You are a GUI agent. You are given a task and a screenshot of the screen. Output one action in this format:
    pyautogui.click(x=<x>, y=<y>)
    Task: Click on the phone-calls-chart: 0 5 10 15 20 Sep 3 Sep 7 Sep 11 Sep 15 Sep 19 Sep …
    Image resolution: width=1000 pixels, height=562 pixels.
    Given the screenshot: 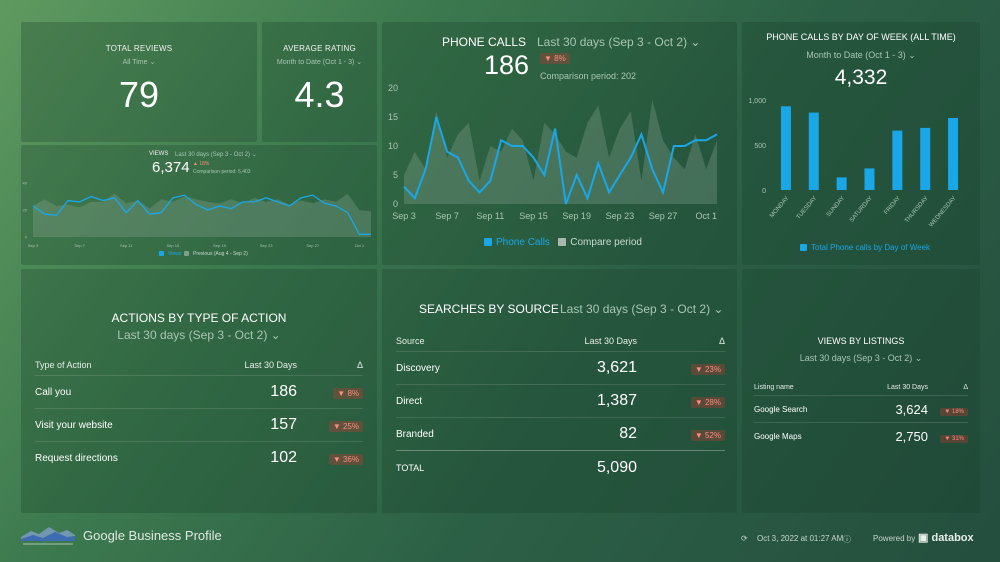 What is the action you would take?
    pyautogui.click(x=553, y=152)
    